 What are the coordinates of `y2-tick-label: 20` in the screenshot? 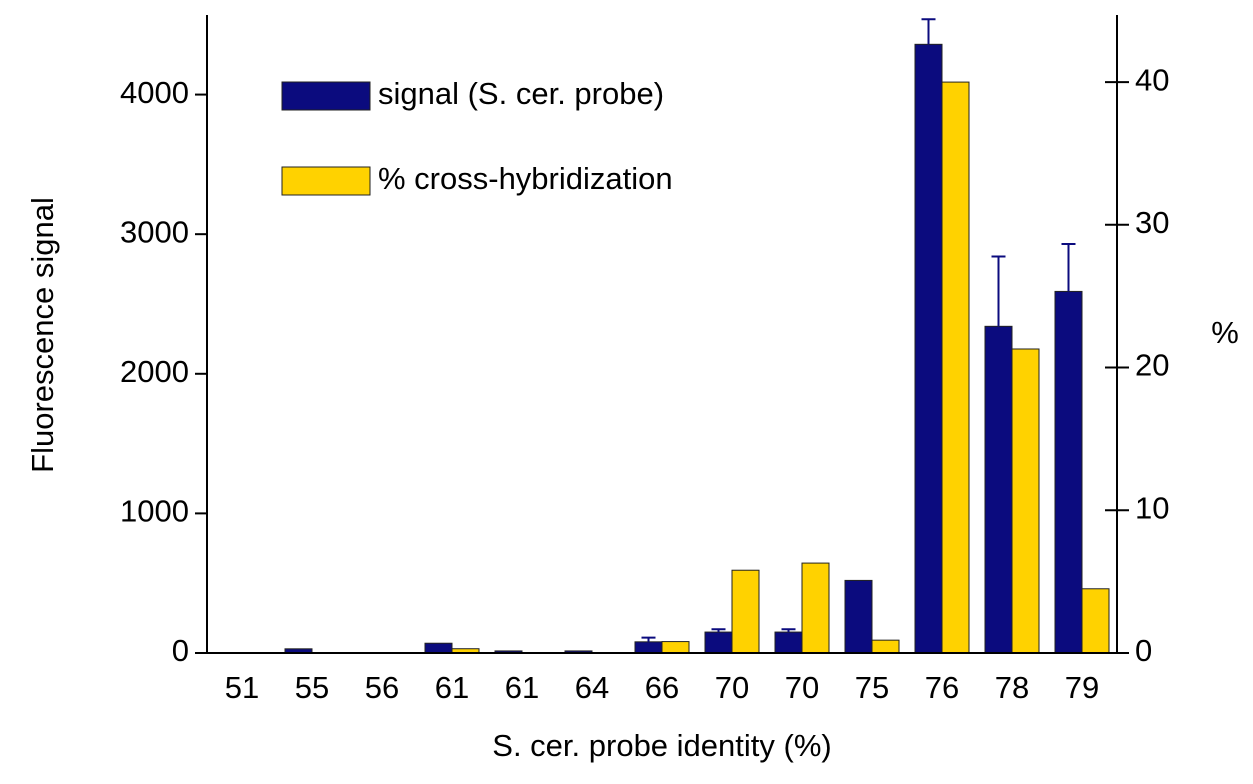 It's located at (1152, 365).